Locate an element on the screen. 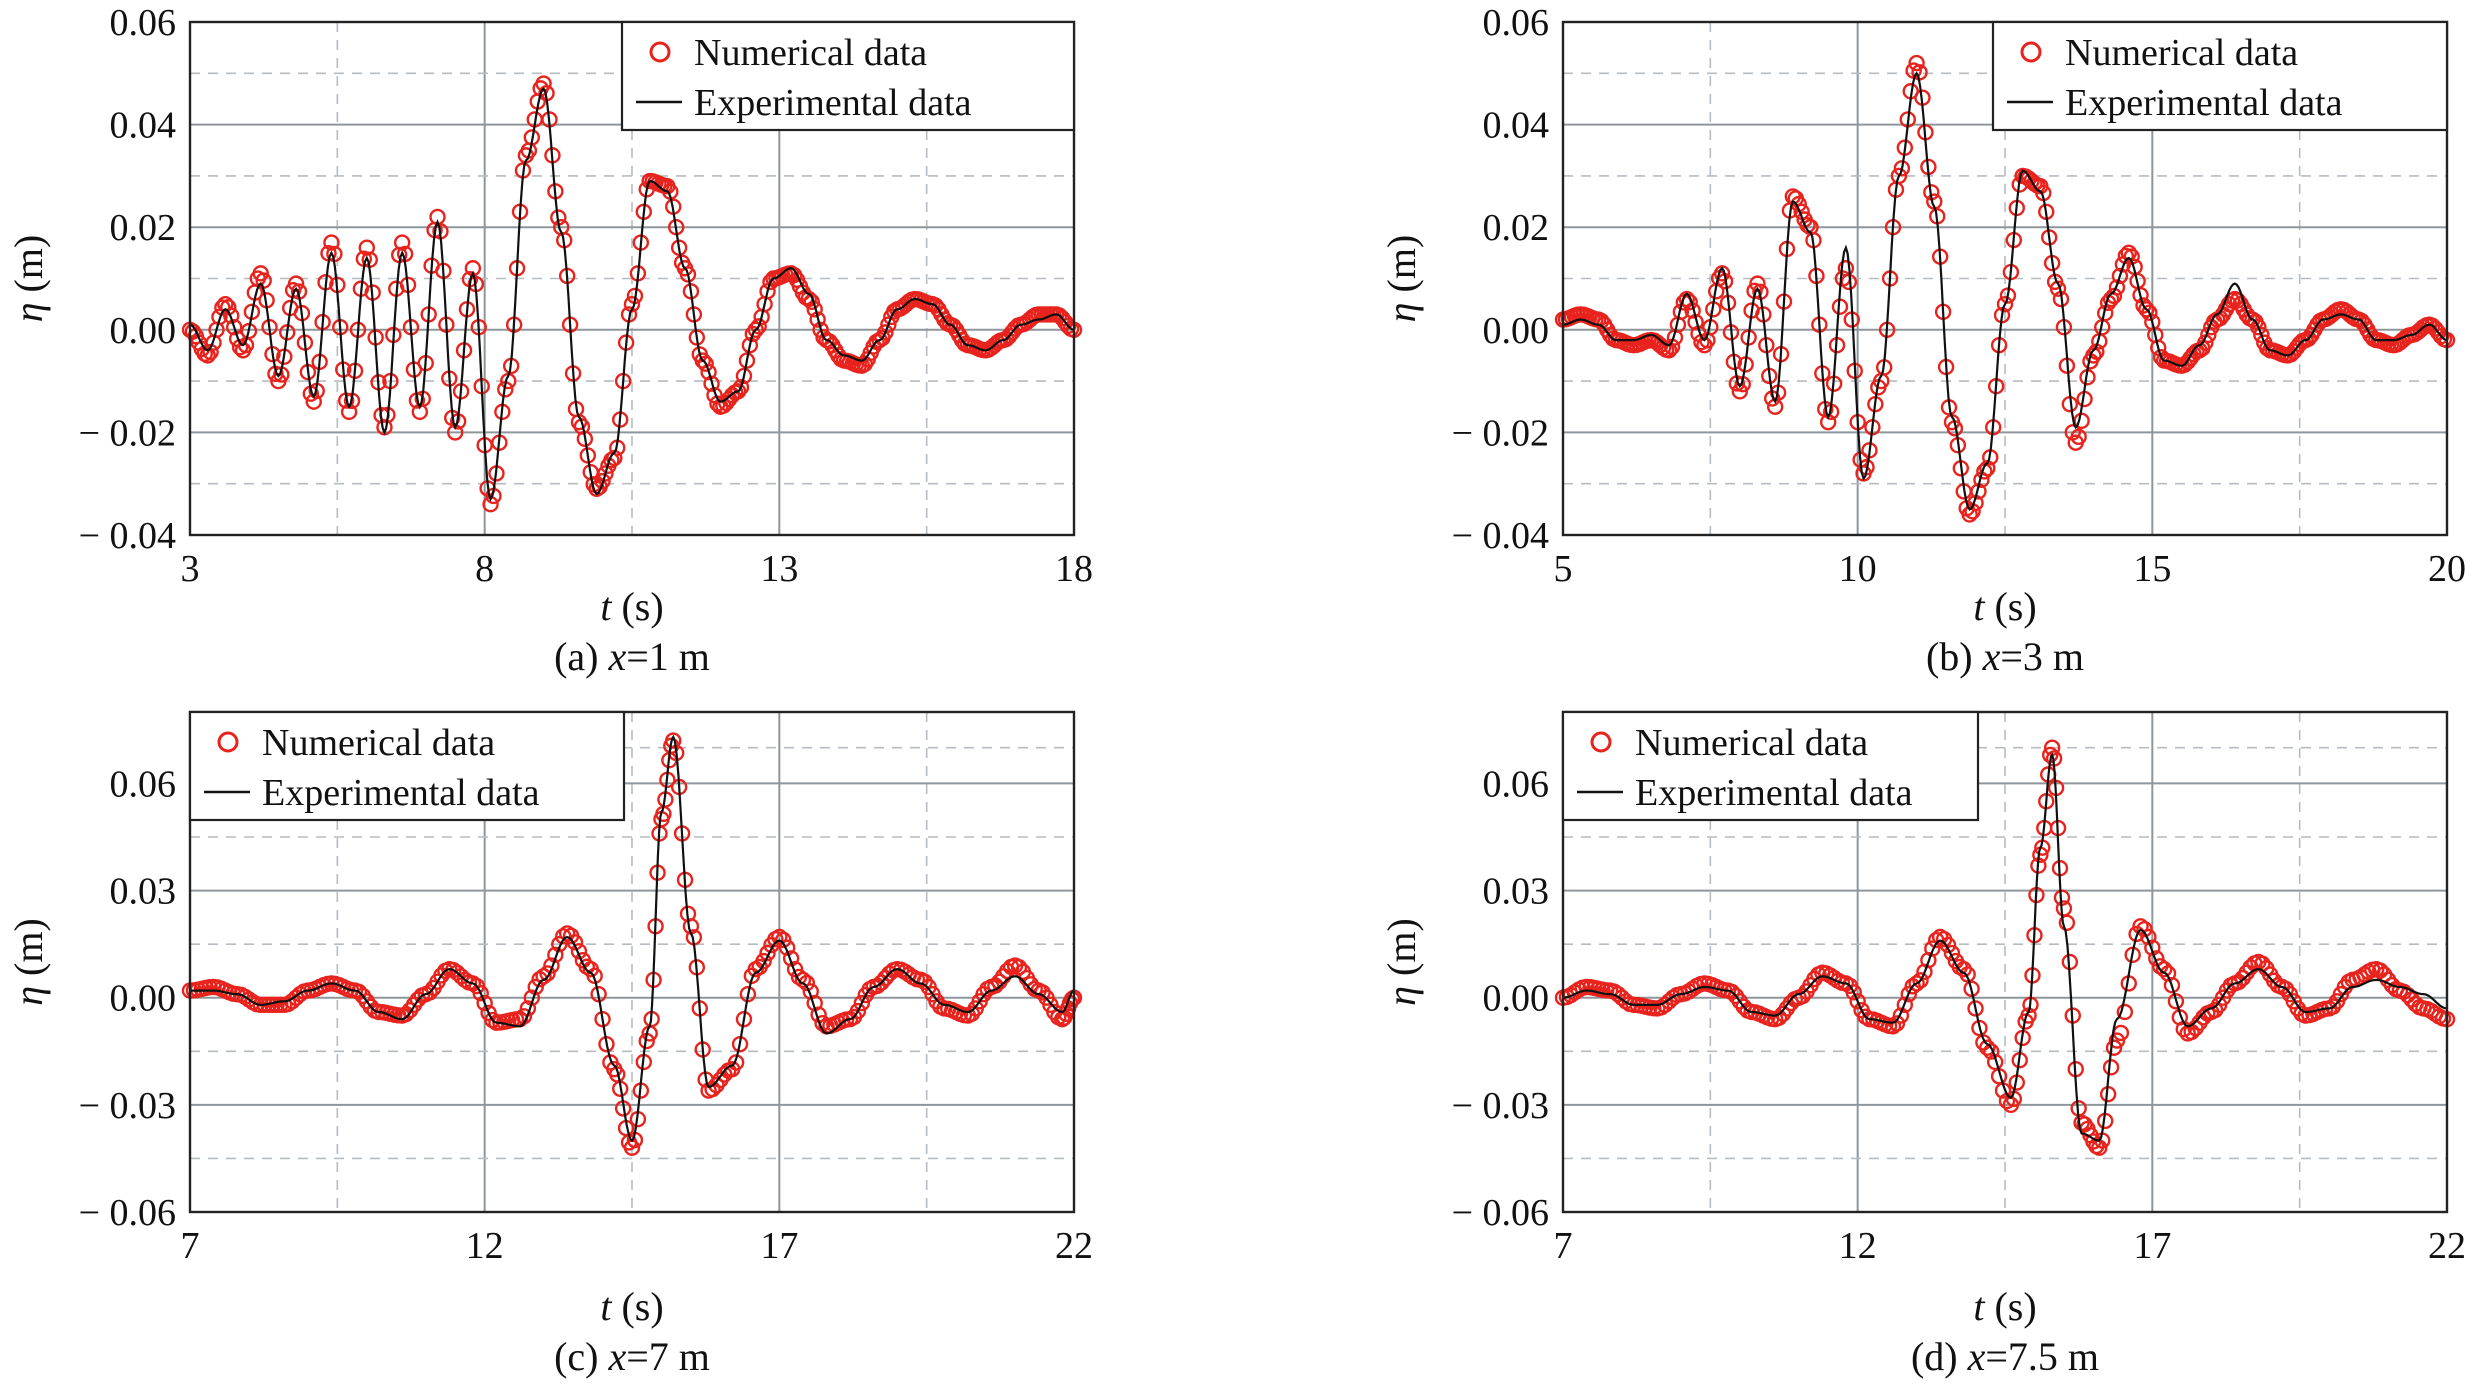 The image size is (2481, 1389). y-tick-label: 0.00 is located at coordinates (143, 331).